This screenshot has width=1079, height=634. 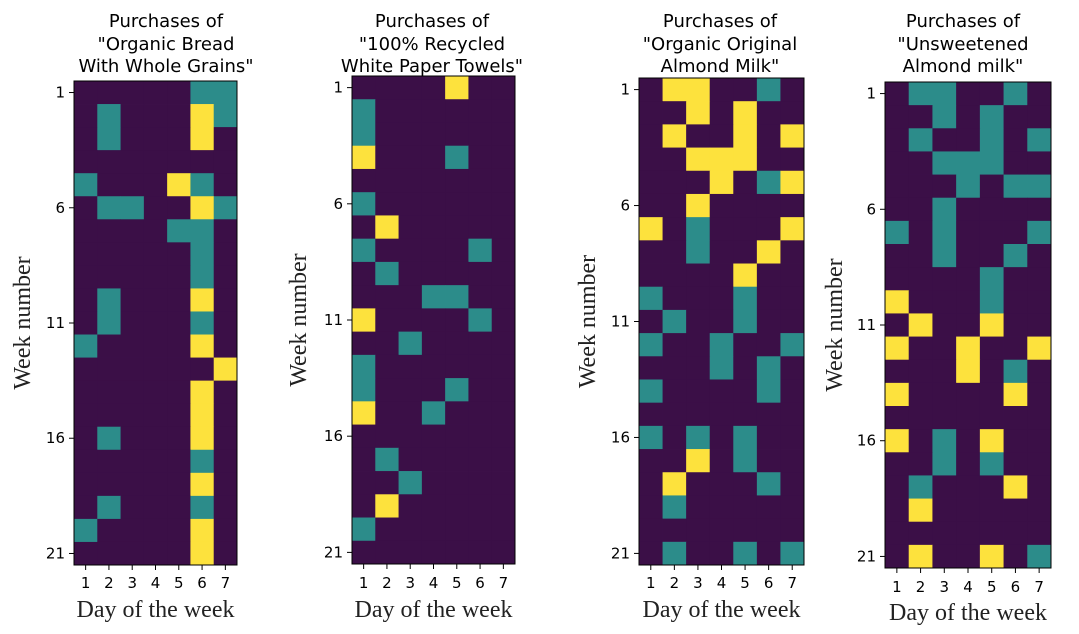 What do you see at coordinates (720, 21) in the screenshot?
I see `chart-title-line: Purchases of` at bounding box center [720, 21].